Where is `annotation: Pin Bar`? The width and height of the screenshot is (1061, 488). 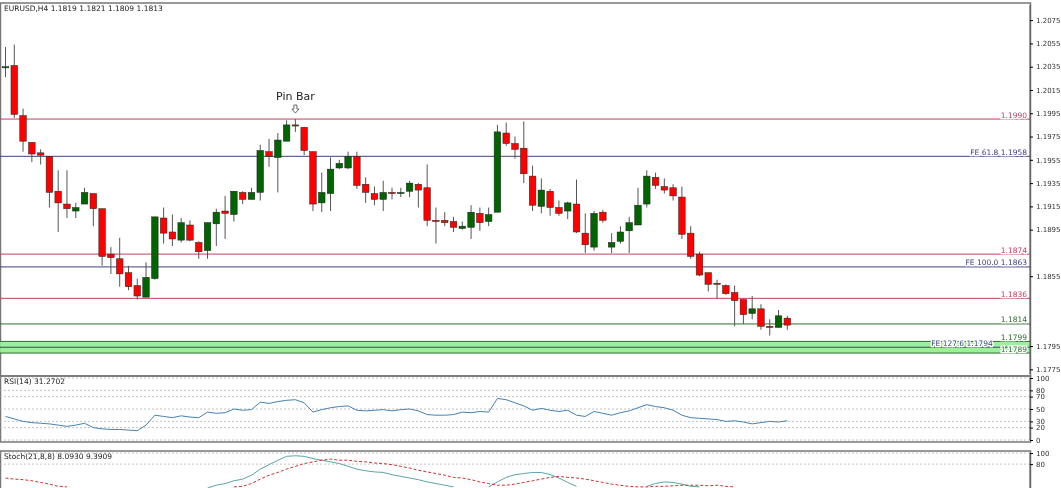 annotation: Pin Bar is located at coordinates (296, 97).